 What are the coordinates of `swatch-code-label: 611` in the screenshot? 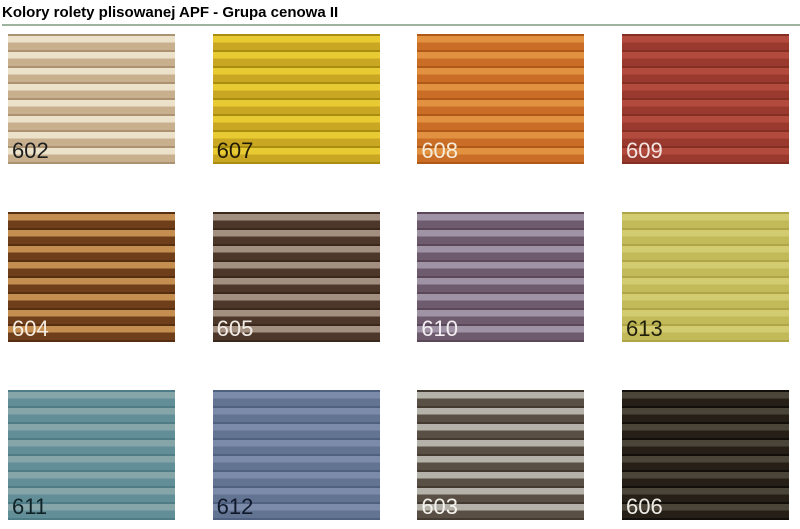 It's located at (30, 506).